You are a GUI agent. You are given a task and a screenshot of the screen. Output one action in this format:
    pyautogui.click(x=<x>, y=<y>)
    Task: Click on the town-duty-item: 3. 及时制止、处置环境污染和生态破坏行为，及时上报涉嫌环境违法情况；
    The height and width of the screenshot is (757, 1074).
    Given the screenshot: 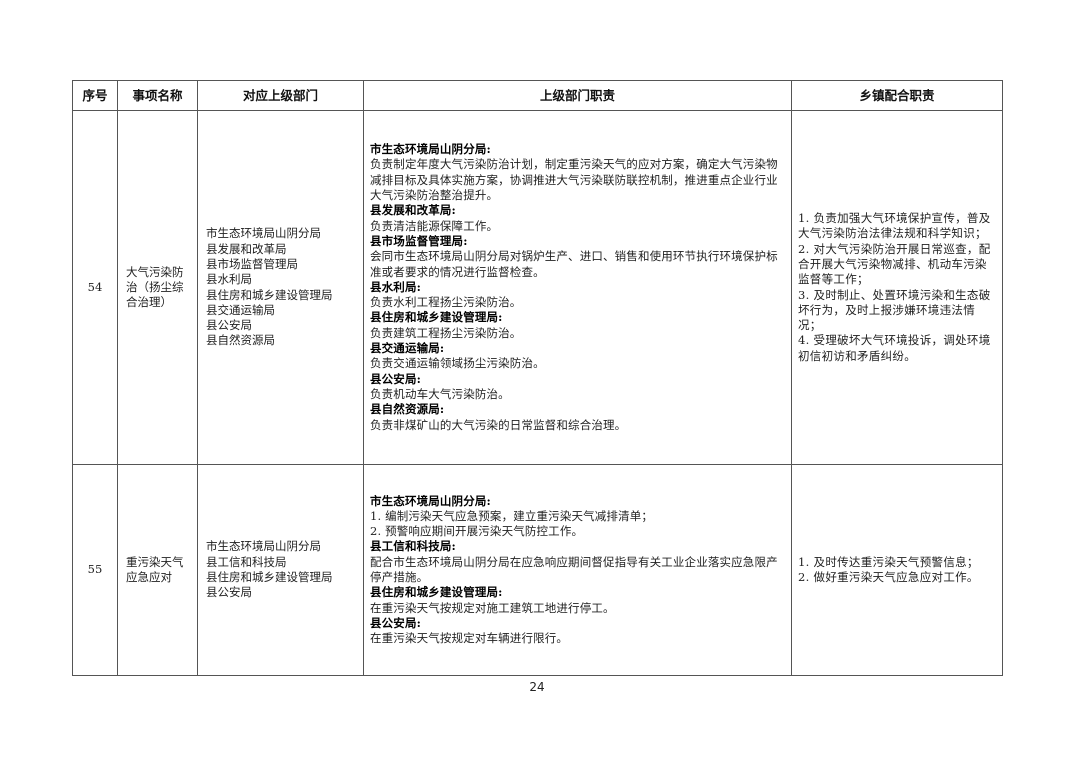 What is the action you would take?
    pyautogui.click(x=894, y=310)
    